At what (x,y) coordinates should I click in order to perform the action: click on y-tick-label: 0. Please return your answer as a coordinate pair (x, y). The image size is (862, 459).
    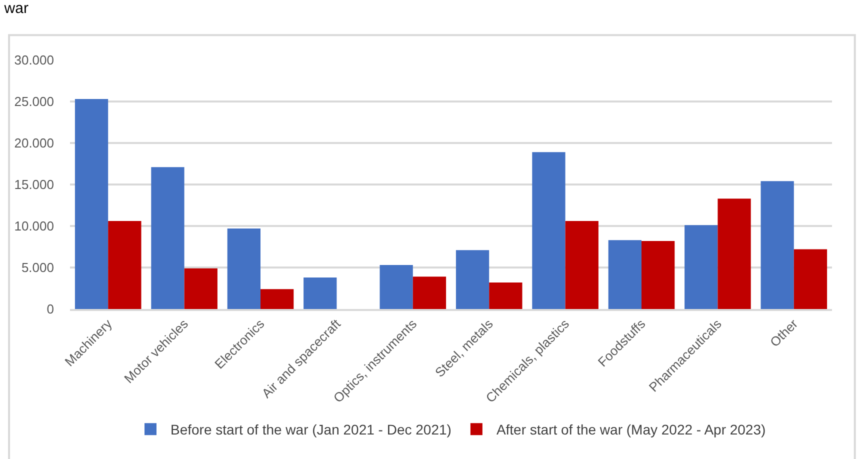
    Looking at the image, I should click on (50, 309).